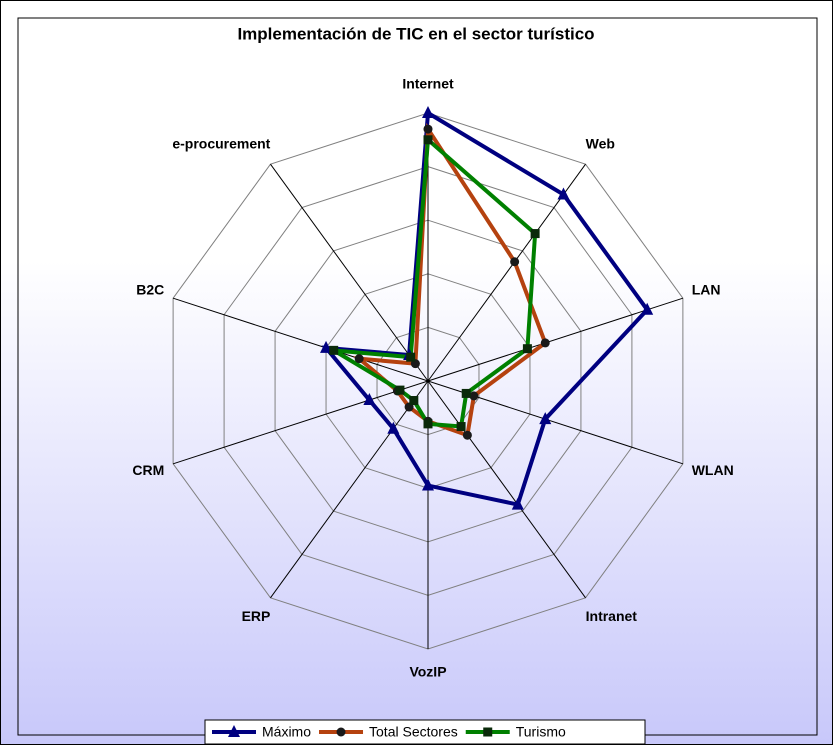  I want to click on axis-label: ERP, so click(256, 616).